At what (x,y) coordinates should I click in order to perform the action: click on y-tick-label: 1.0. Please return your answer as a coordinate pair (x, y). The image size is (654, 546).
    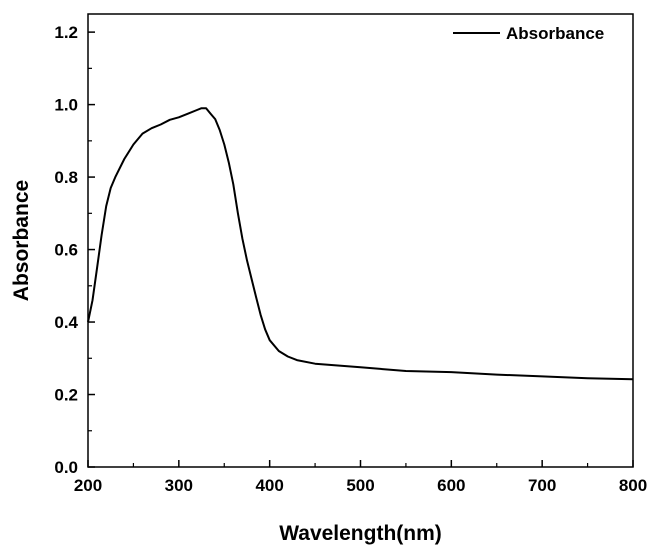
    Looking at the image, I should click on (66, 105).